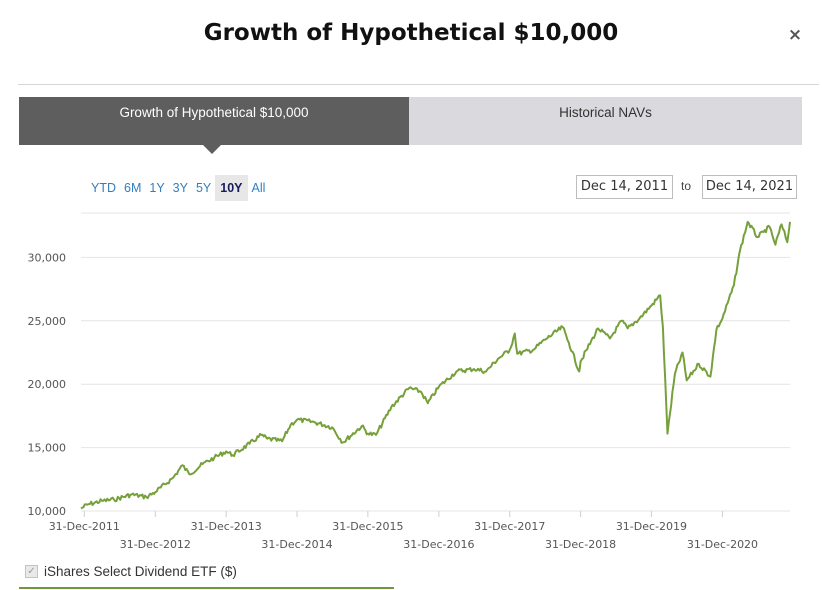 The width and height of the screenshot is (822, 590). Describe the element at coordinates (438, 544) in the screenshot. I see `x-tick-label: 31-Dec-2016` at that location.